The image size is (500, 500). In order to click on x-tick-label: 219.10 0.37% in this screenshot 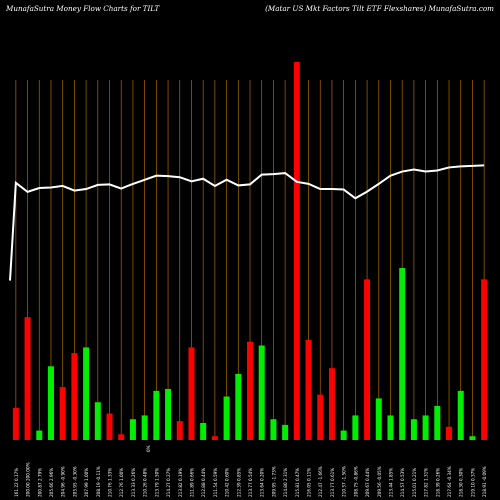, I will do `click(472, 482)`.